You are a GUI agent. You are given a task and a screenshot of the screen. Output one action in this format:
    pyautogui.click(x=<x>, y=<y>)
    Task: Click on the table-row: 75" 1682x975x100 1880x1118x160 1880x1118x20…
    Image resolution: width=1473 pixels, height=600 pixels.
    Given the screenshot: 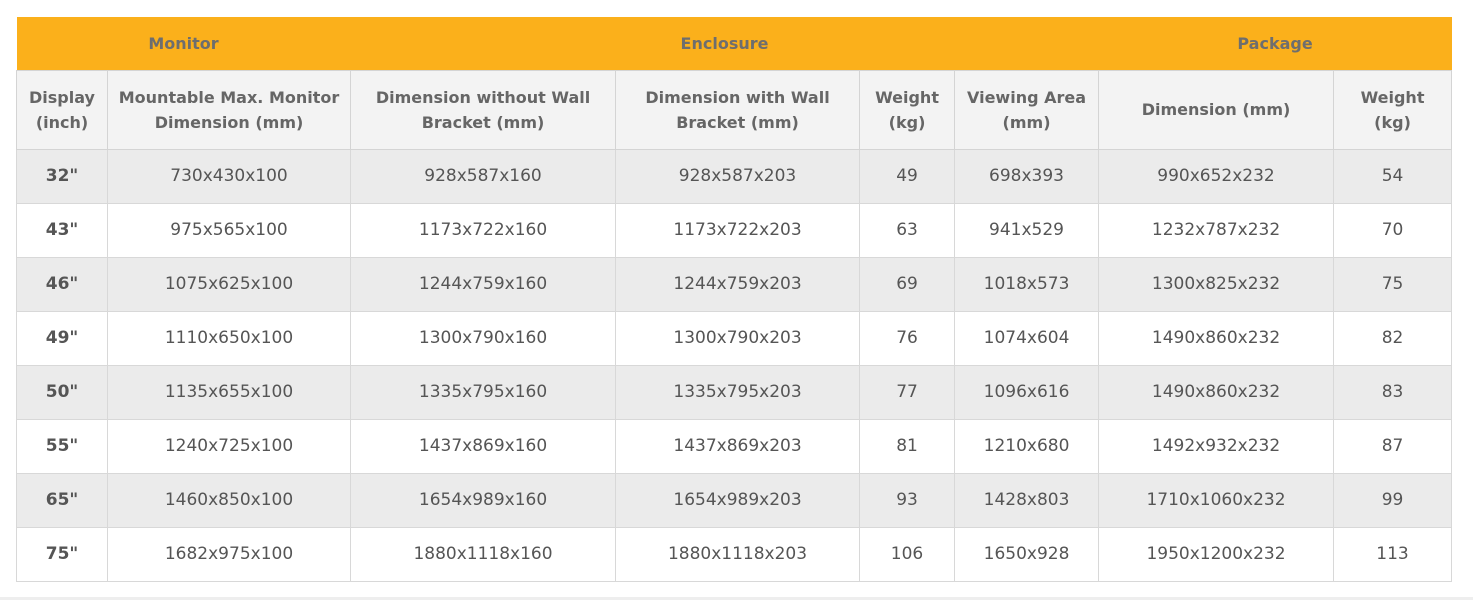 What is the action you would take?
    pyautogui.click(x=734, y=554)
    